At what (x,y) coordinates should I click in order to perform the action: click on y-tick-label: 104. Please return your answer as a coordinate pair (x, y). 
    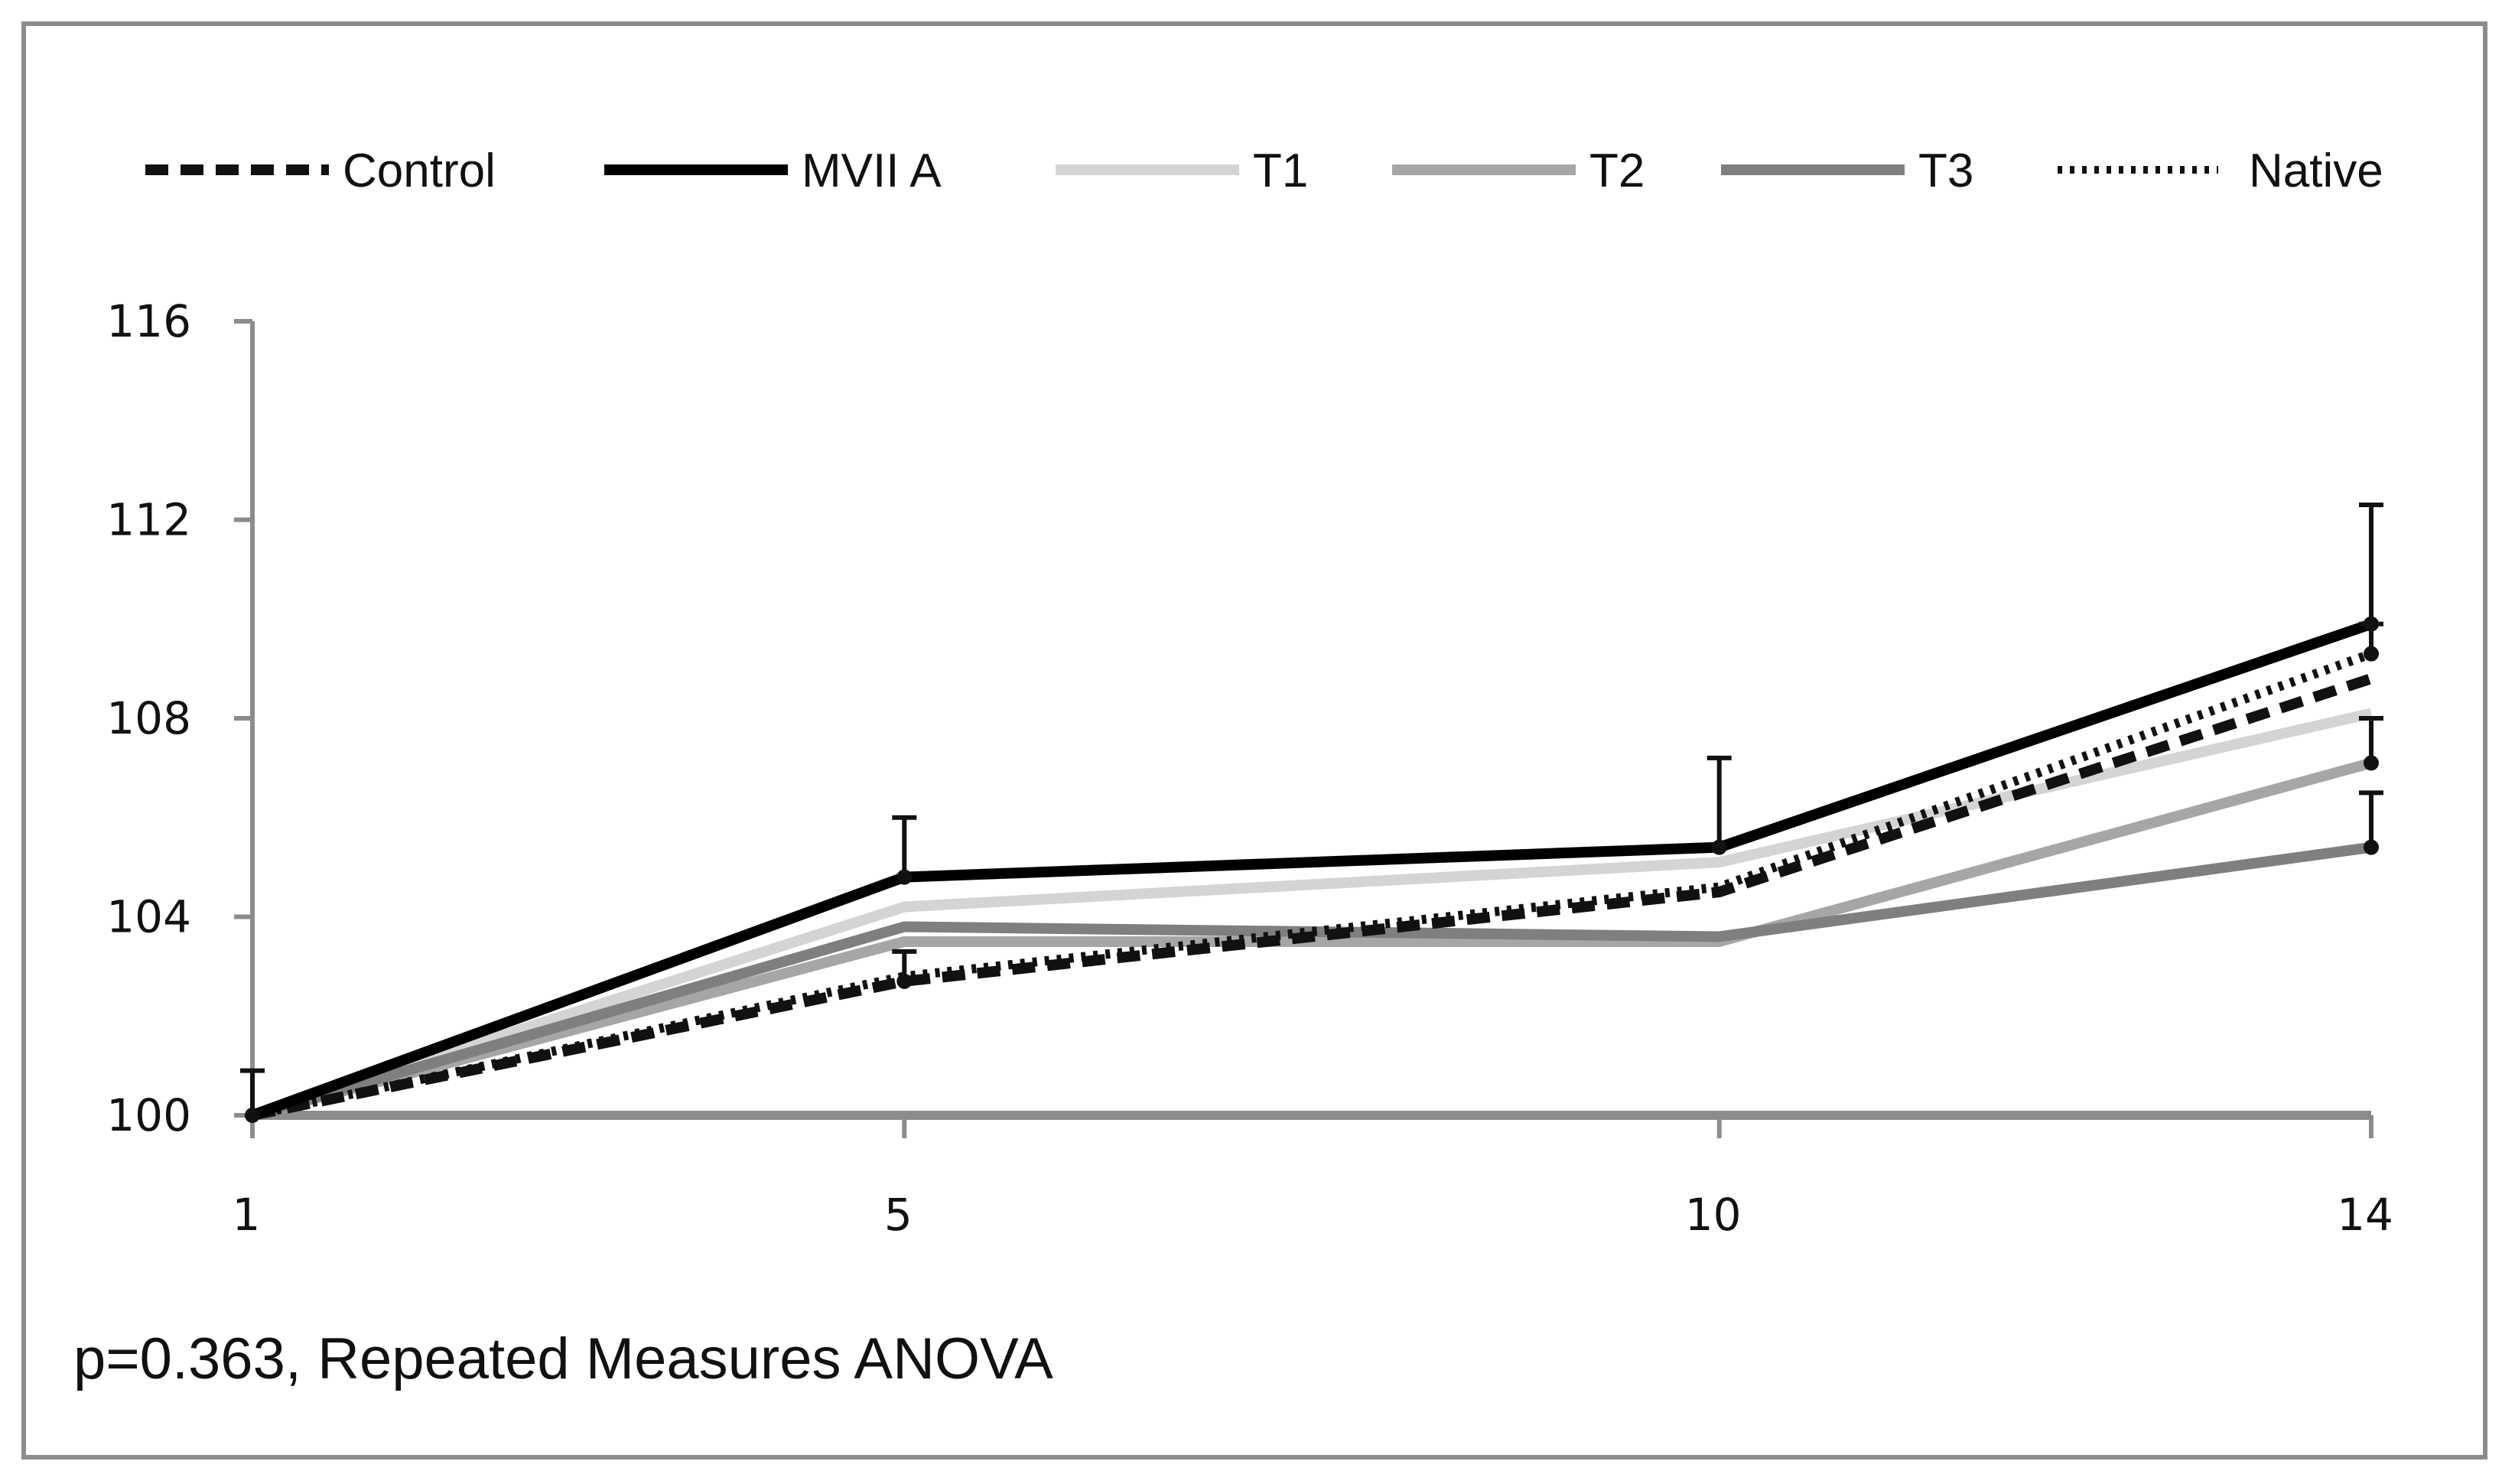
    Looking at the image, I should click on (148, 917).